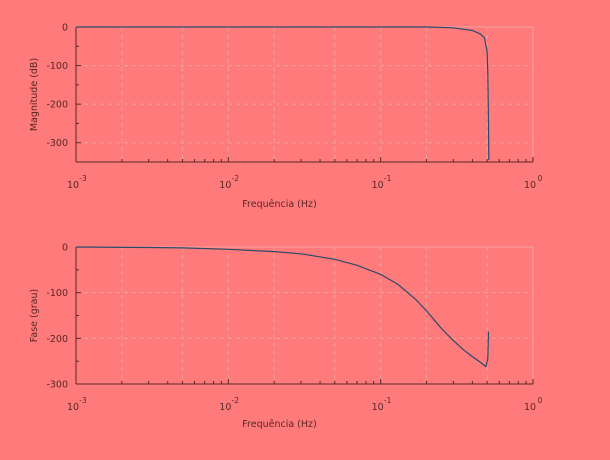 Image resolution: width=610 pixels, height=460 pixels. Describe the element at coordinates (34, 94) in the screenshot. I see `y-axis-label: Magnitude (dB)` at that location.